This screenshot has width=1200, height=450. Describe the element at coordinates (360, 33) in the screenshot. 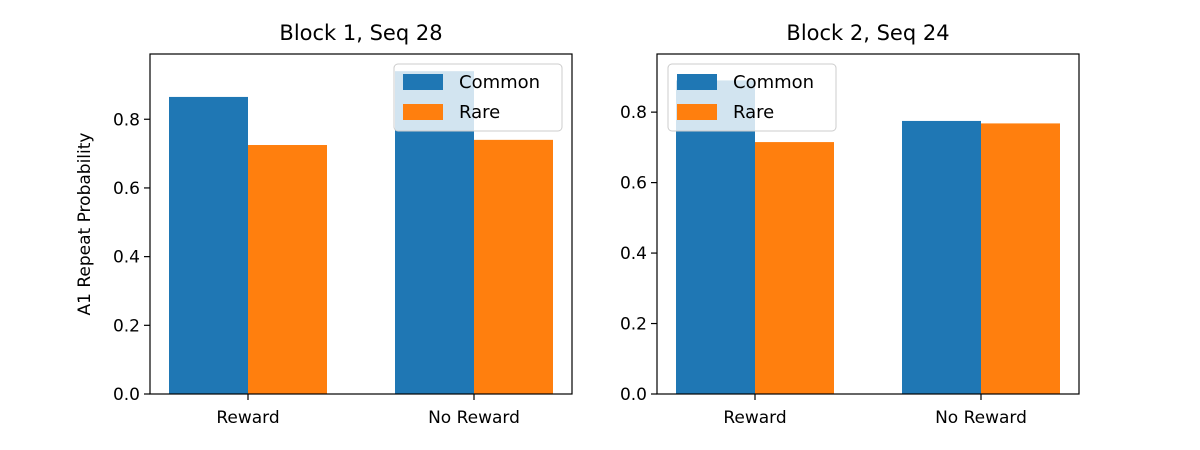

I see `chart-title: Block 1, Seq 28` at that location.